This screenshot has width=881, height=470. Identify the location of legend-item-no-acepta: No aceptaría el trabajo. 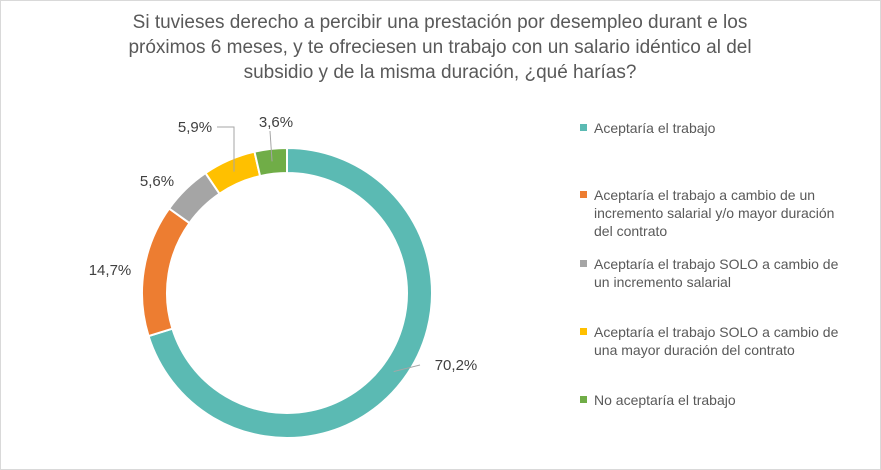
(719, 400).